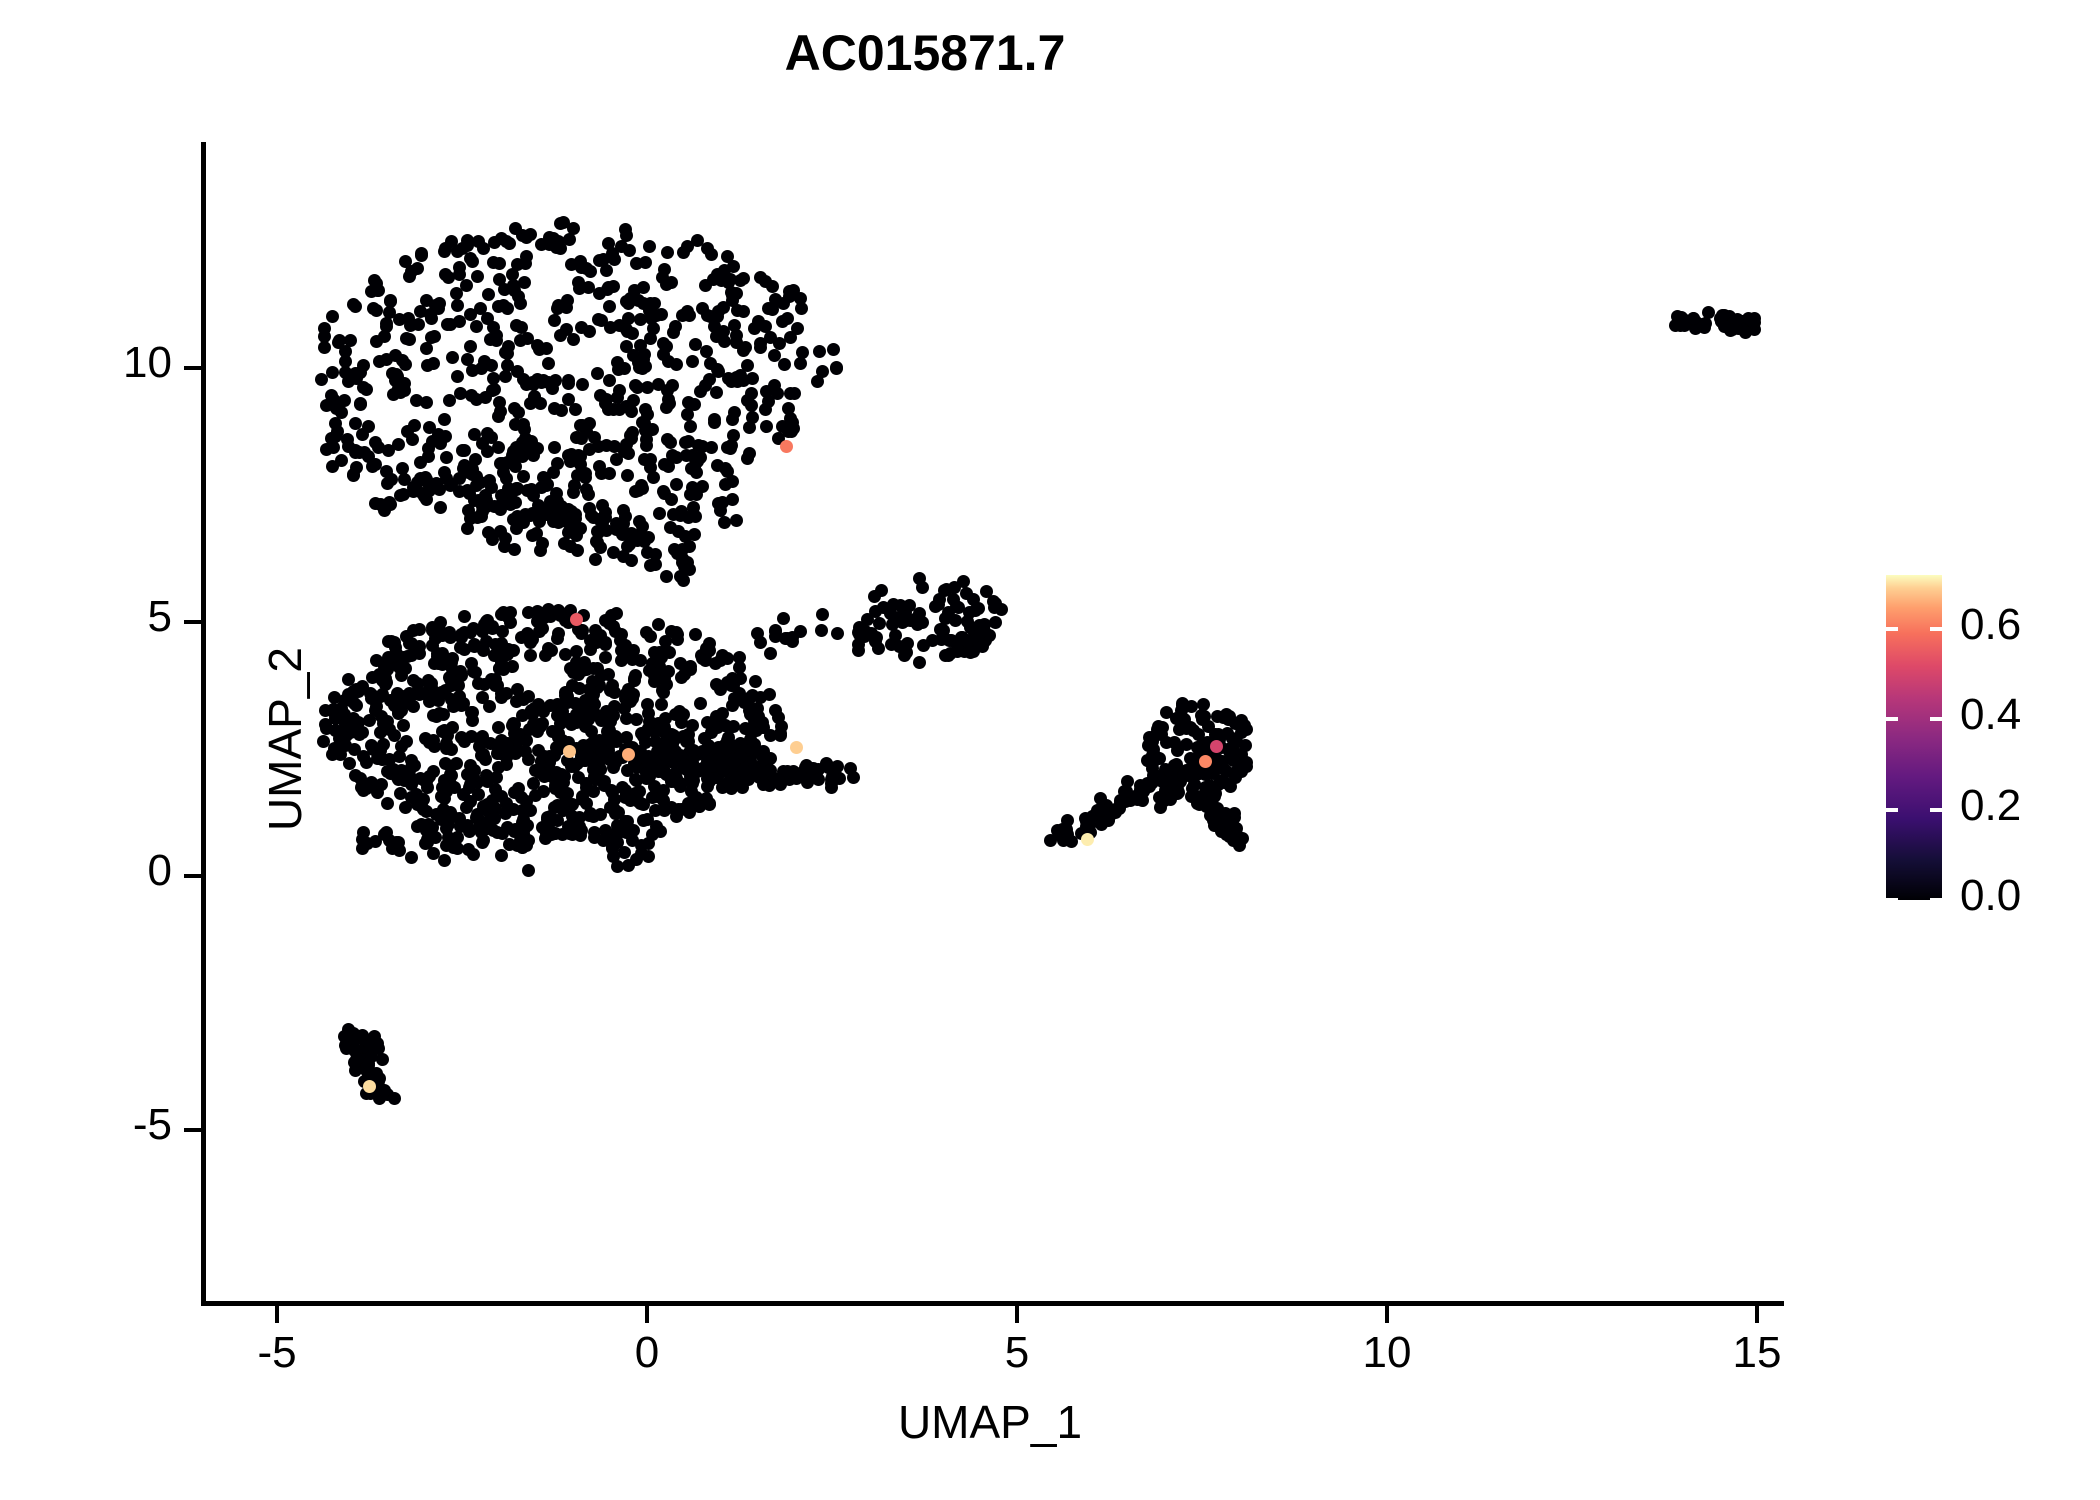 The width and height of the screenshot is (2100, 1500). What do you see at coordinates (1991, 715) in the screenshot?
I see `colorbar-tick-label: 0.4` at bounding box center [1991, 715].